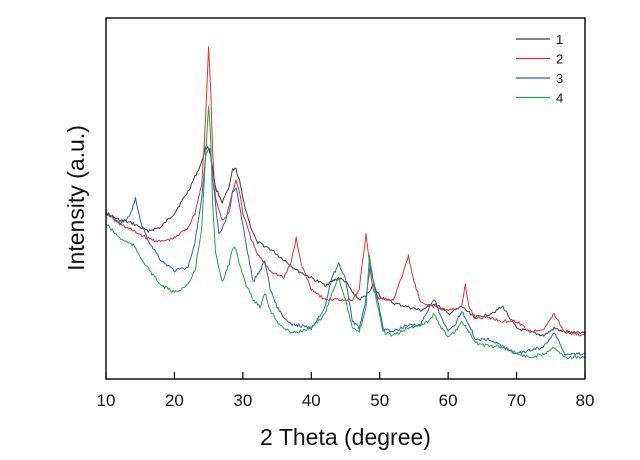 Image resolution: width=640 pixels, height=460 pixels. Describe the element at coordinates (559, 78) in the screenshot. I see `legend-label-3: 3` at that location.